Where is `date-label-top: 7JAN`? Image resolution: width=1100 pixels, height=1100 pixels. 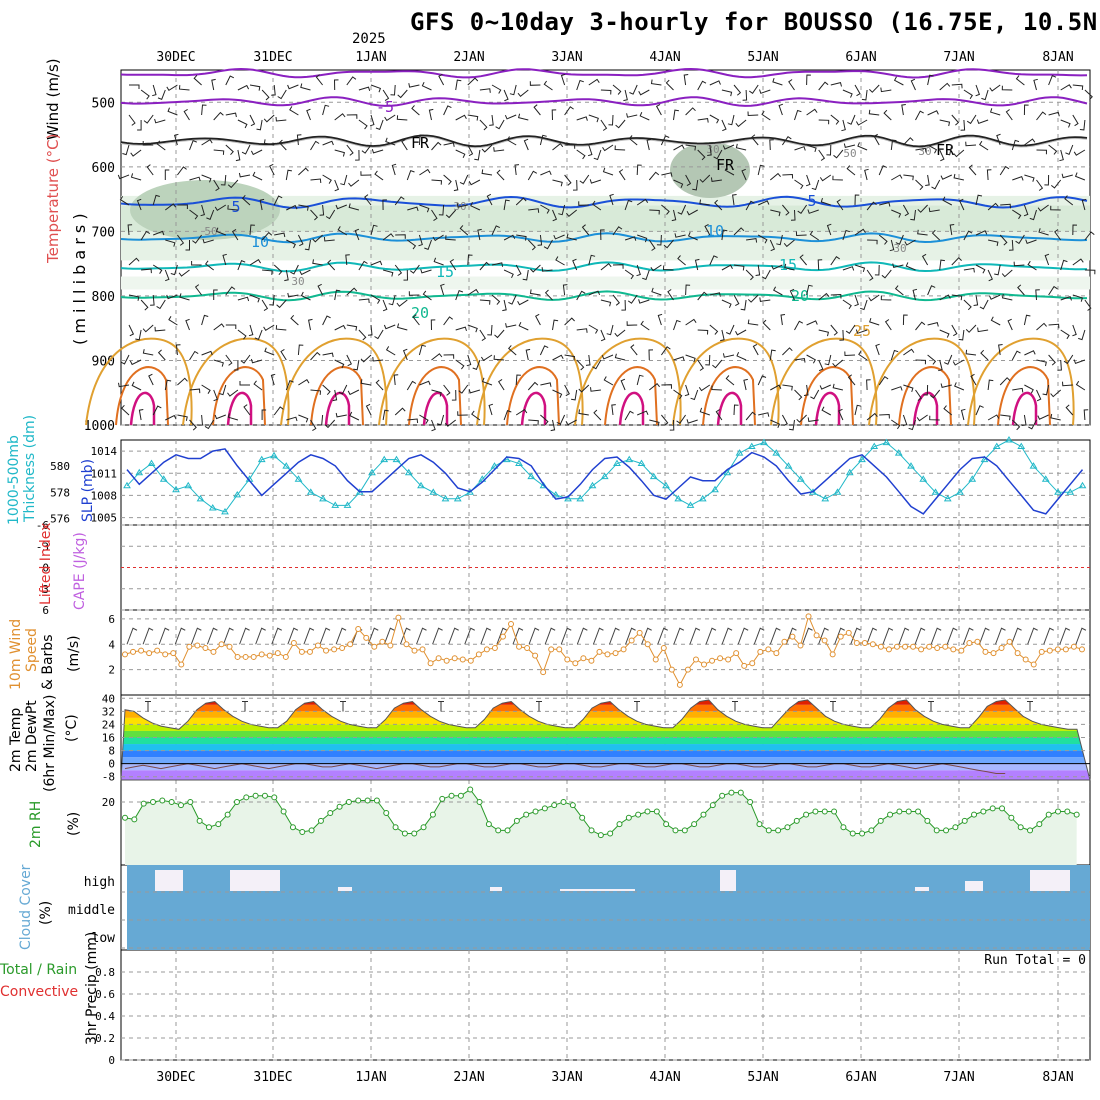 date-label-top: 7JAN is located at coordinates (958, 57).